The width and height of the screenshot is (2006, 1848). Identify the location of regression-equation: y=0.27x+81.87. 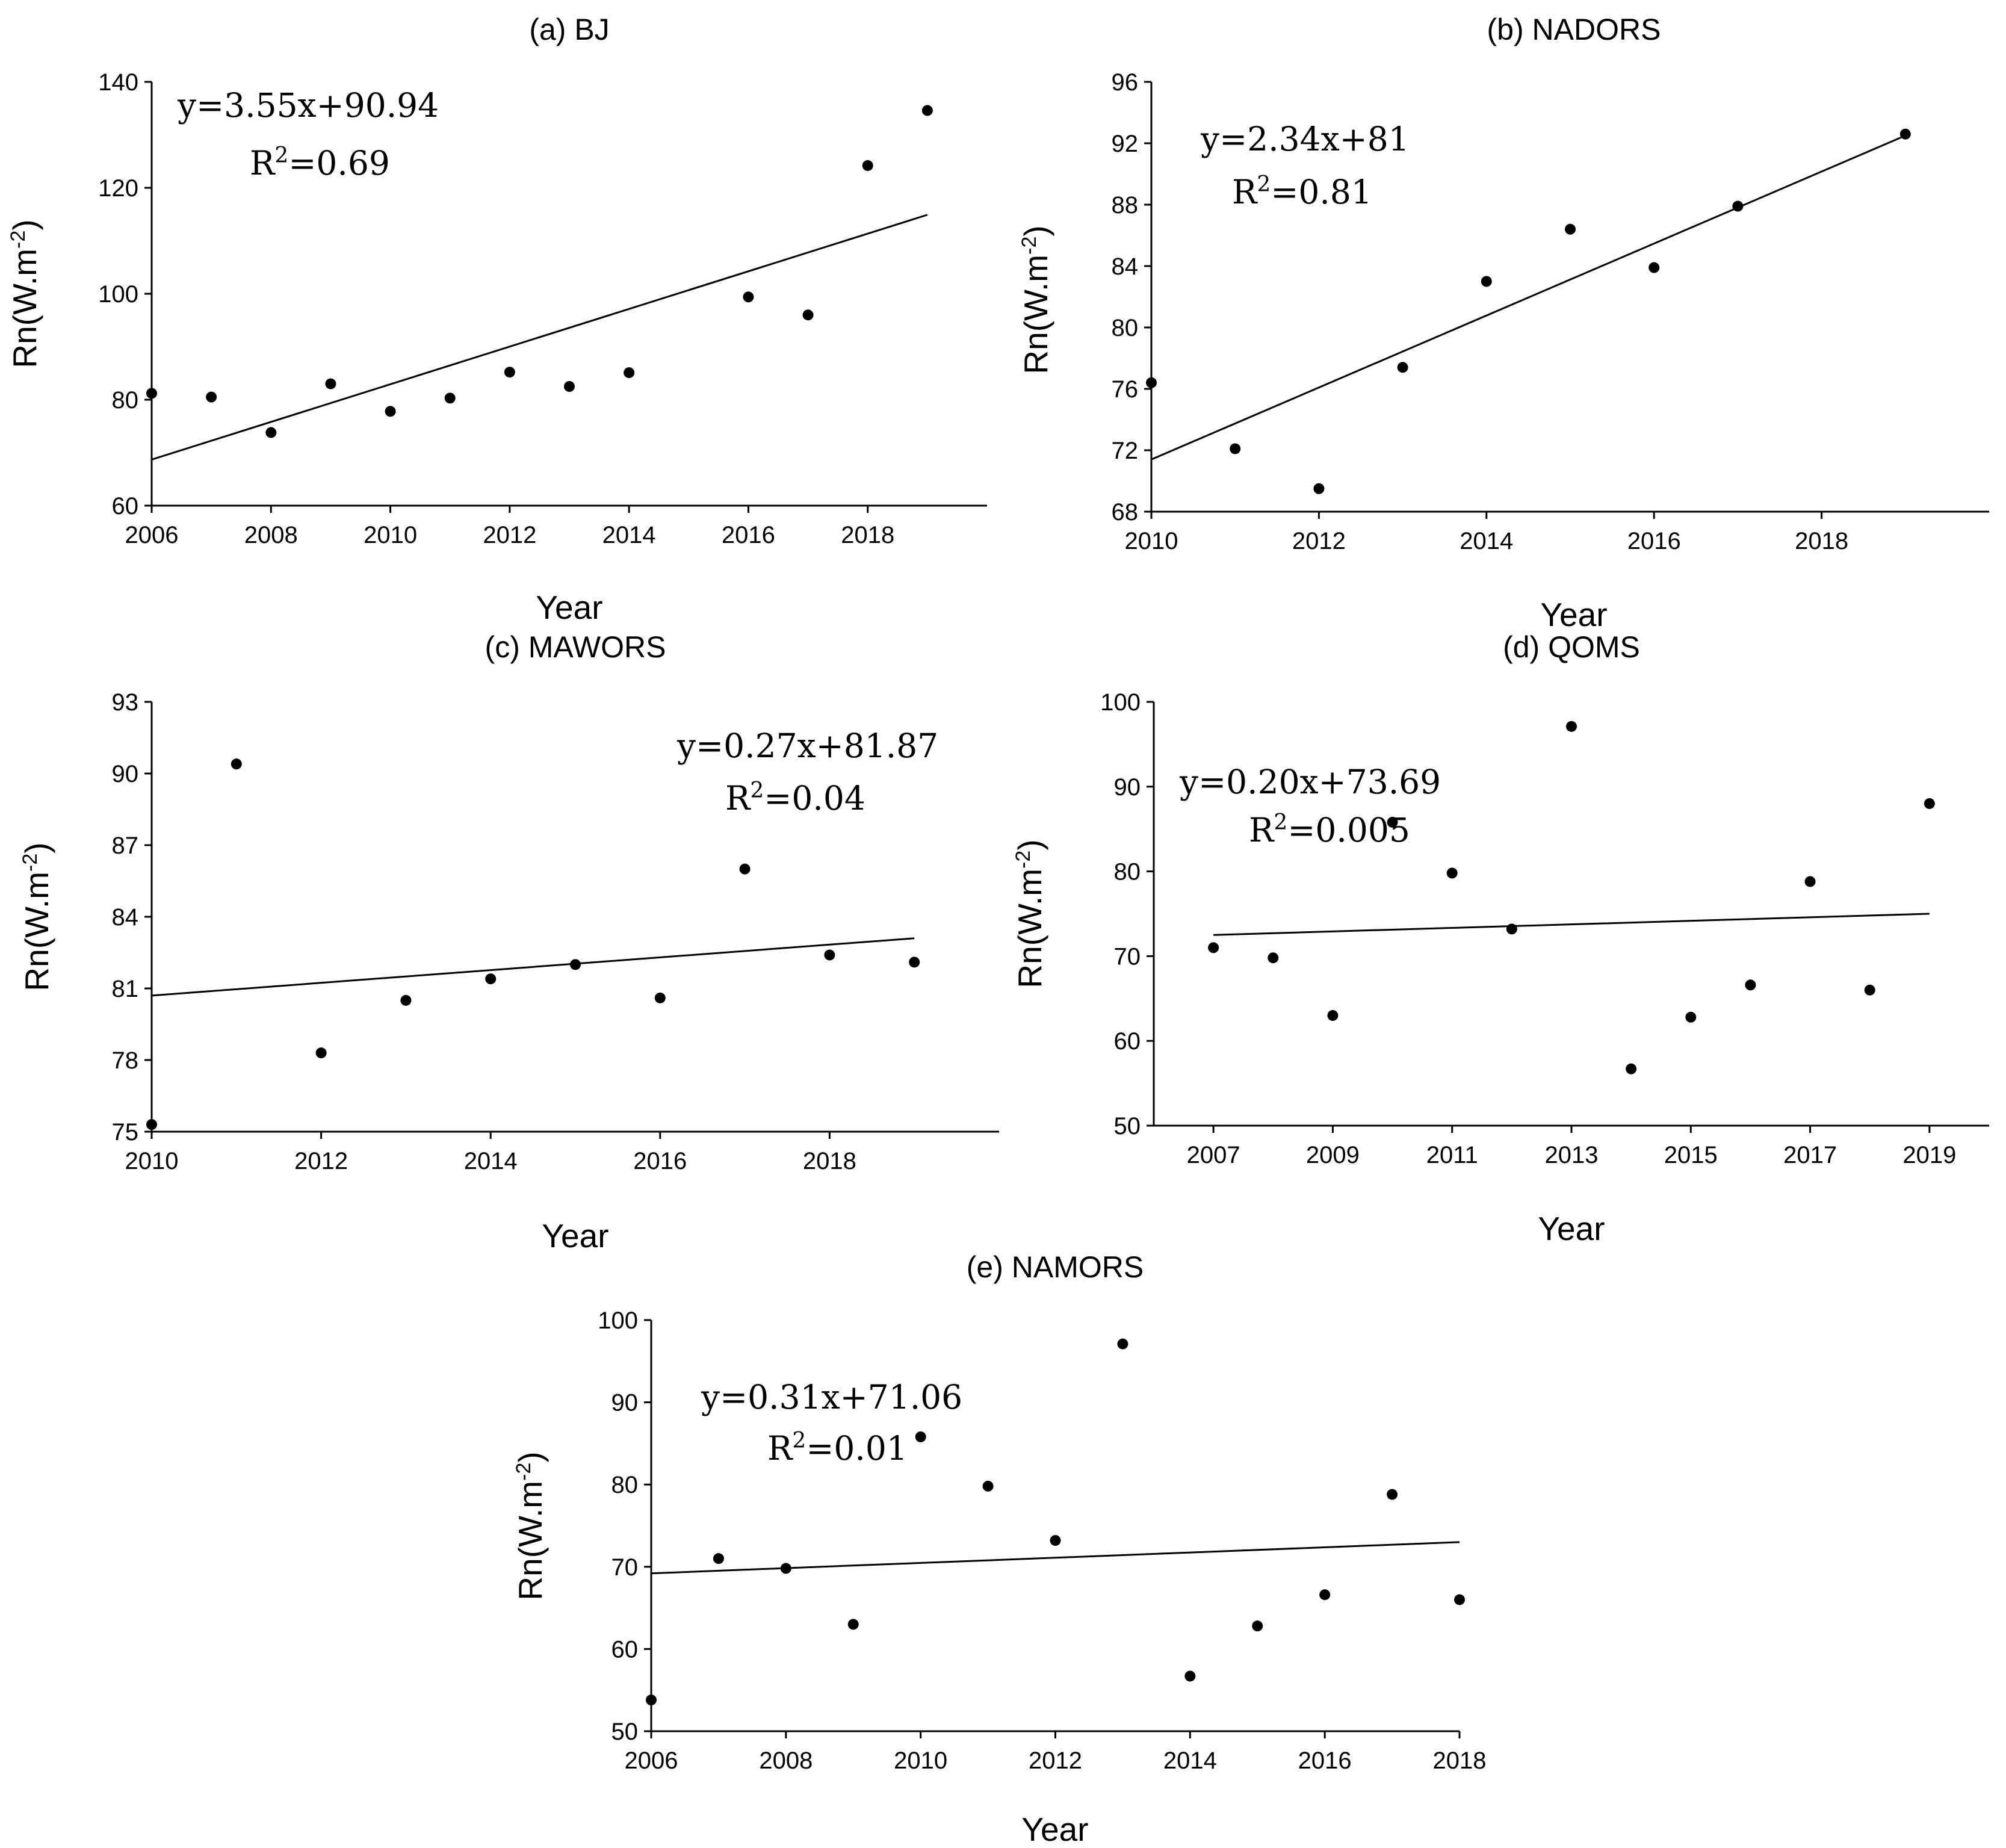
(807, 746).